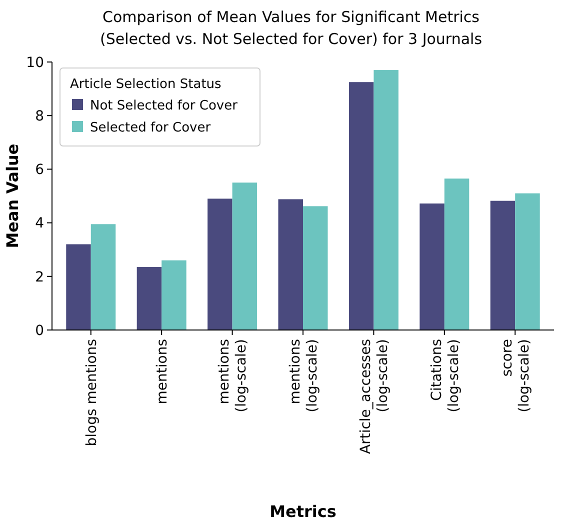 This screenshot has width=562, height=525. Describe the element at coordinates (39, 170) in the screenshot. I see `y-tick-label: 6` at that location.